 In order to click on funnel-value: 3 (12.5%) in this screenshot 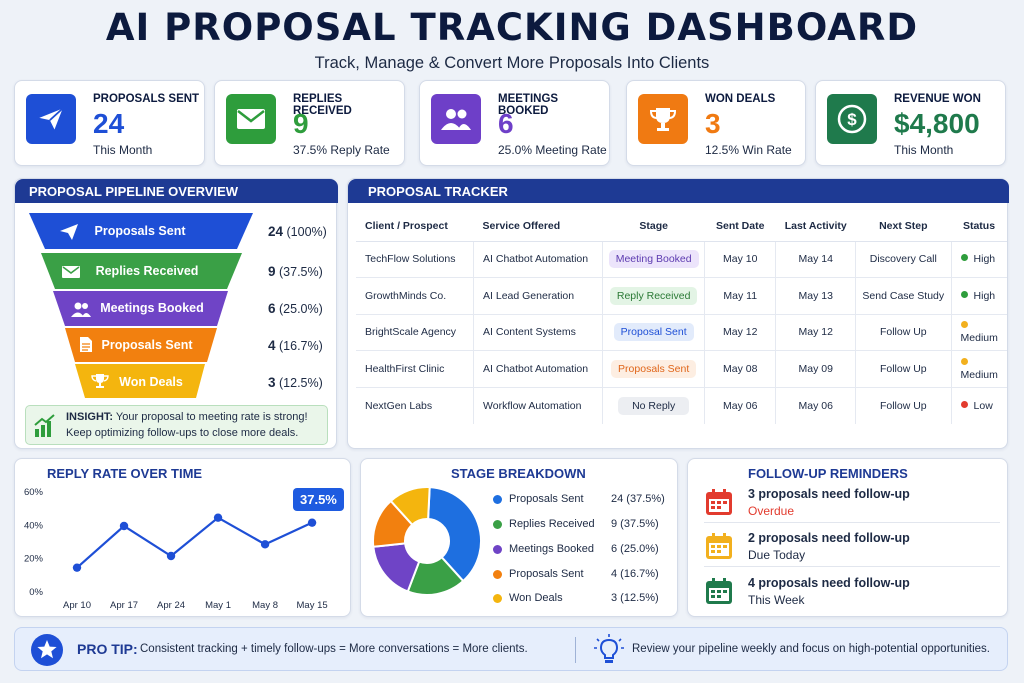, I will do `click(295, 382)`.